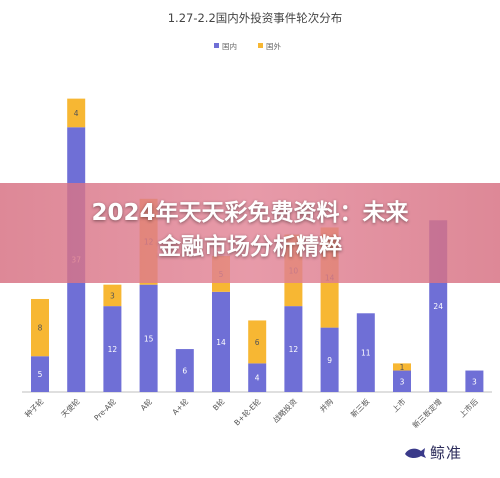  What do you see at coordinates (180, 406) in the screenshot?
I see `x-tick-label-4: A+轮` at bounding box center [180, 406].